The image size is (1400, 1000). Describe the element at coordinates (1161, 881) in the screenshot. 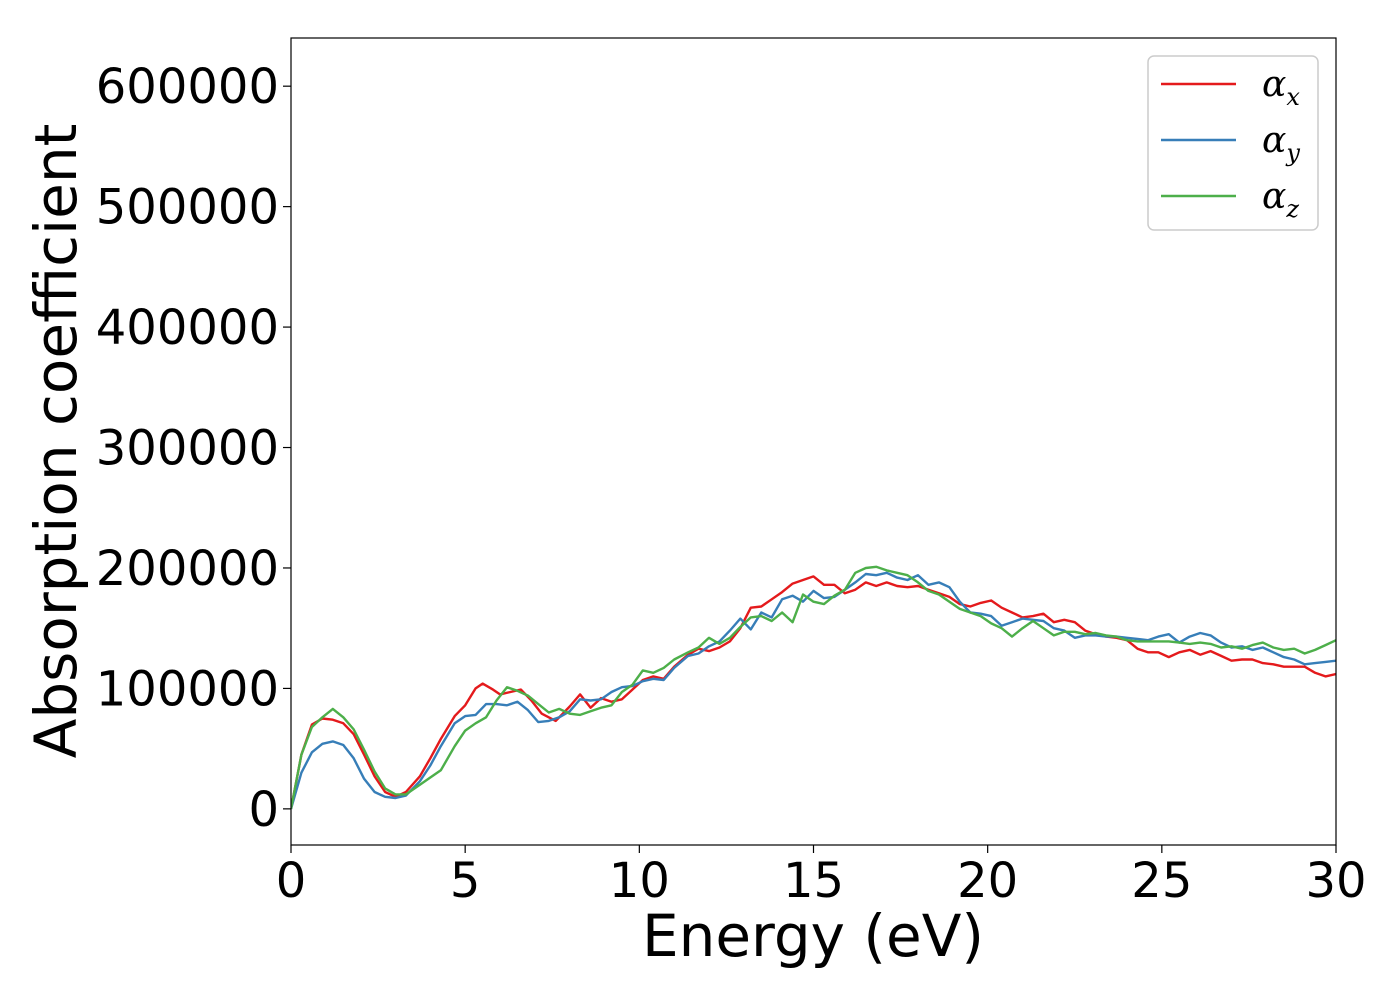

I see `x-tick-label: 25` at that location.